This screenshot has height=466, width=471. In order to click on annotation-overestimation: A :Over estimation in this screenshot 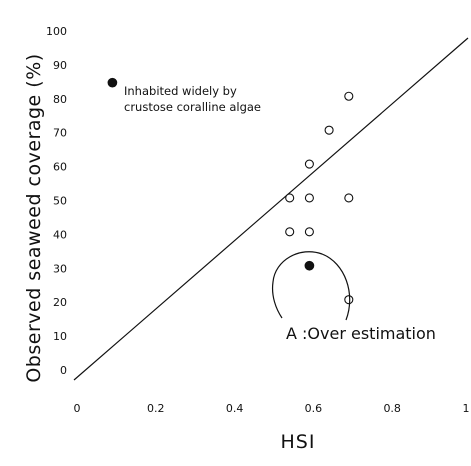, I will do `click(361, 333)`.